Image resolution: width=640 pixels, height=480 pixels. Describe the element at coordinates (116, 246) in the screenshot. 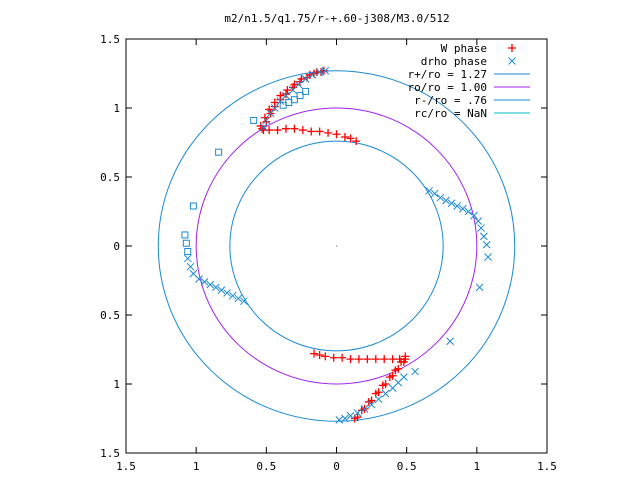

I see `y-tick-label: 0` at that location.